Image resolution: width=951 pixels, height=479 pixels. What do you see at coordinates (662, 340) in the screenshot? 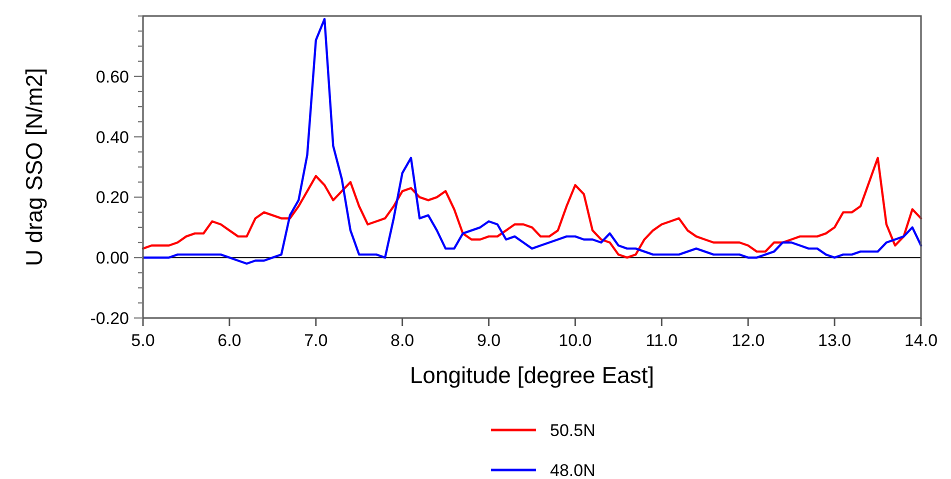
I see `x-tick-label: 11.0` at bounding box center [662, 340].